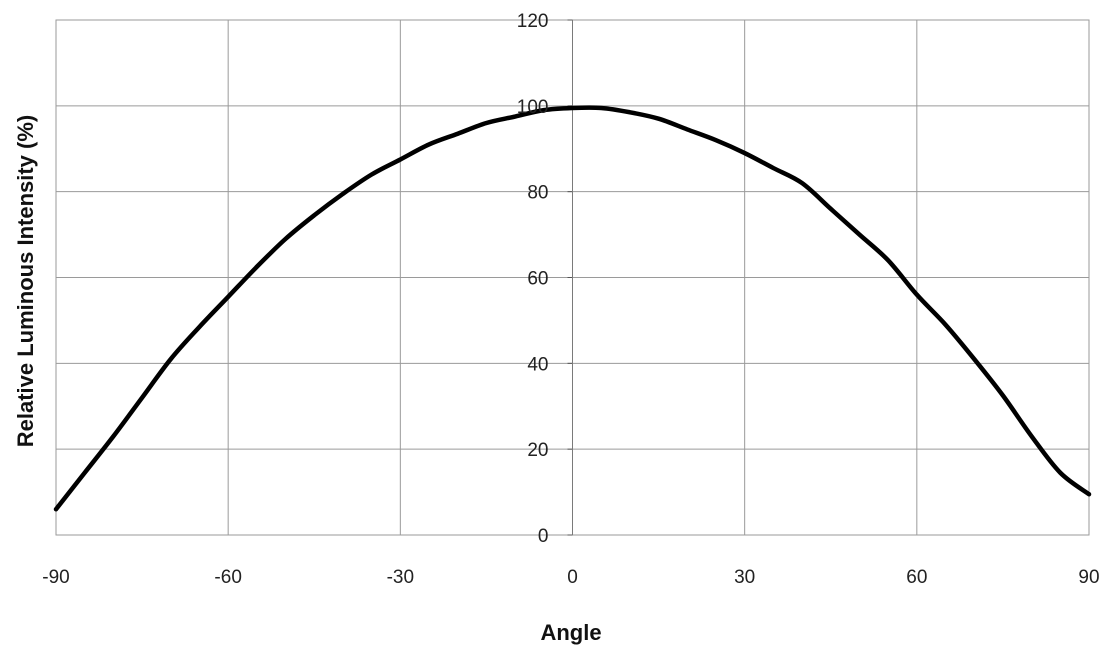 The image size is (1113, 660). Describe the element at coordinates (537, 279) in the screenshot. I see `y-tick-label: 60` at that location.